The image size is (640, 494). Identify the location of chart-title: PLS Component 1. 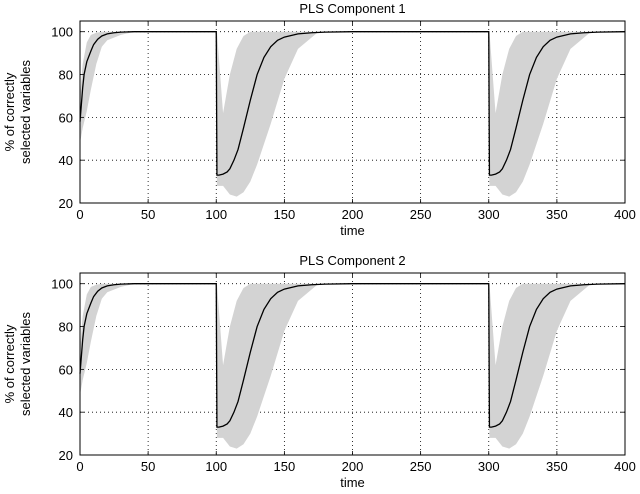
(352, 8).